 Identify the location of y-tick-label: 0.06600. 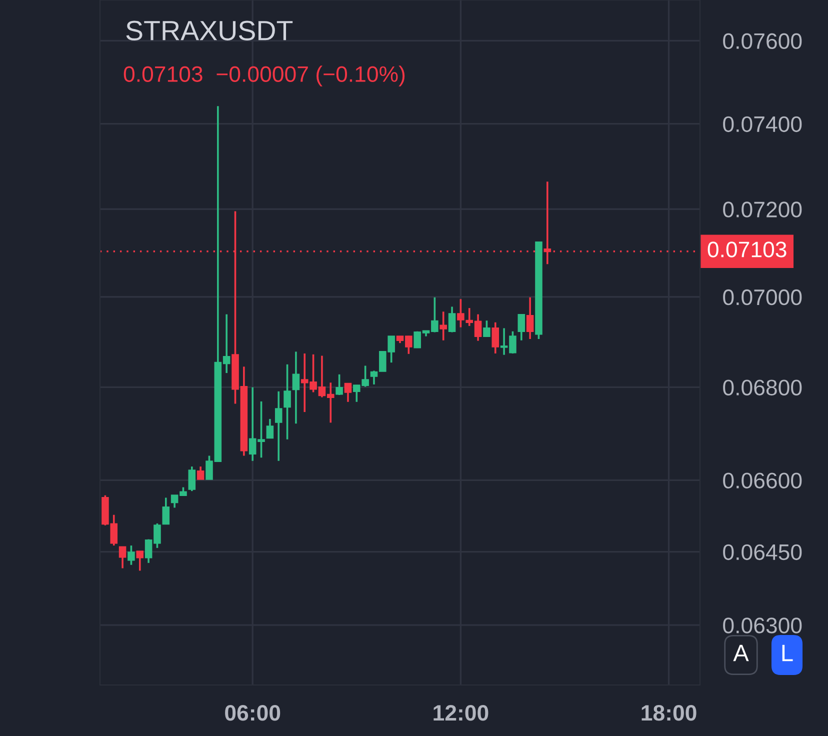
(762, 480).